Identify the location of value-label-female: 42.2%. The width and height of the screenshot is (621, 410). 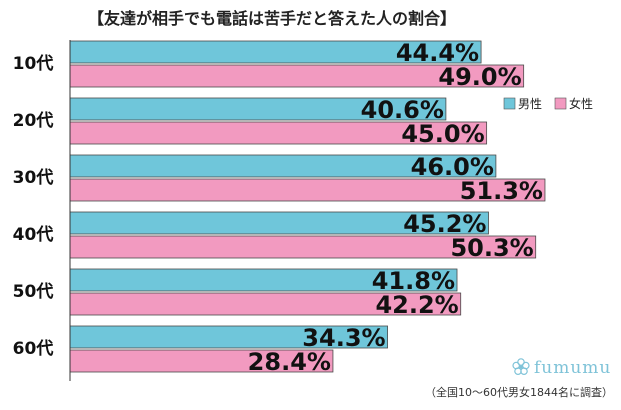
(416, 305).